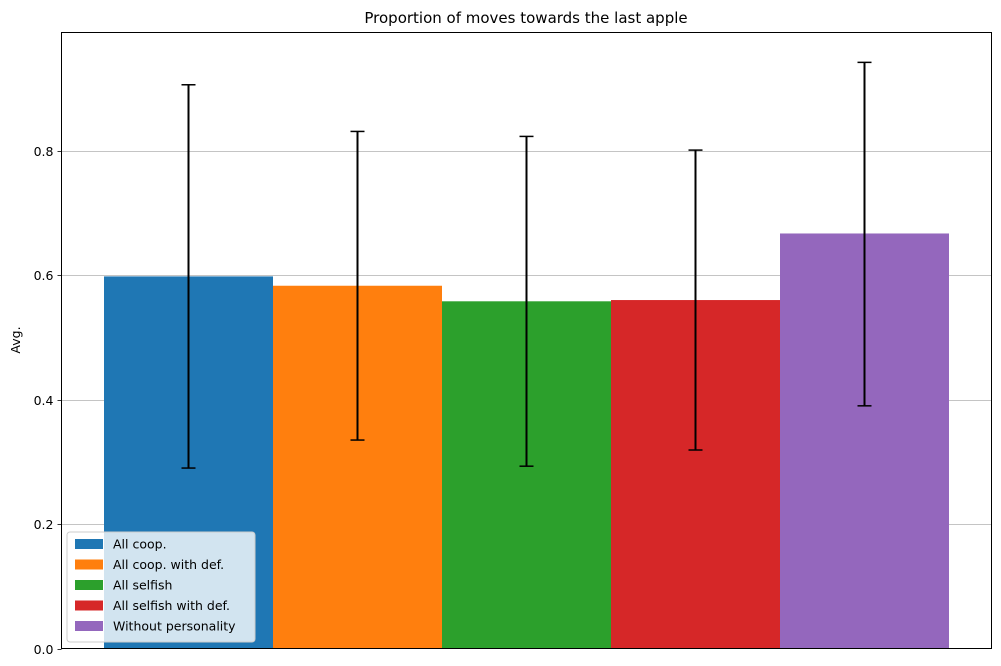  What do you see at coordinates (44, 649) in the screenshot?
I see `y-tick-label: 0.0` at bounding box center [44, 649].